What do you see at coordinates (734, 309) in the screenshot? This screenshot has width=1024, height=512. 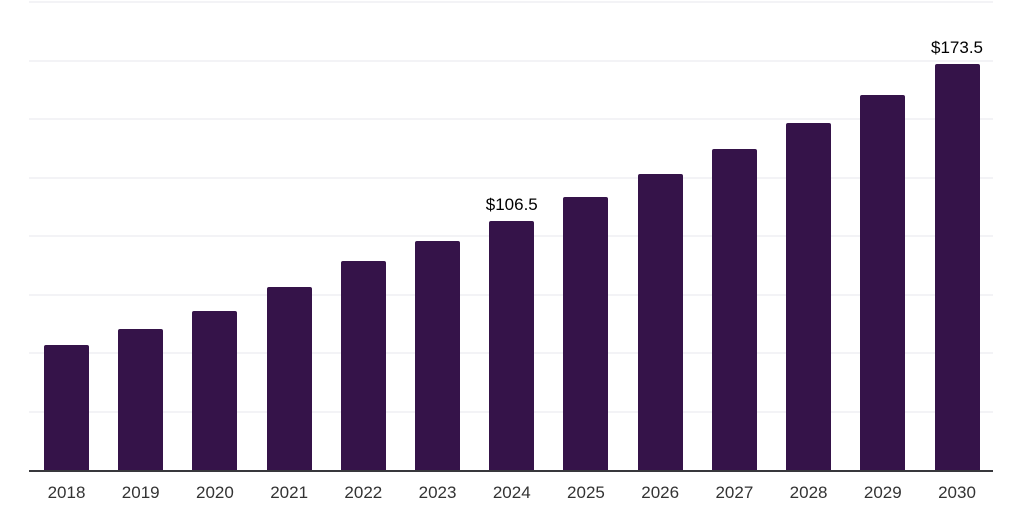 I see `bar-2027` at bounding box center [734, 309].